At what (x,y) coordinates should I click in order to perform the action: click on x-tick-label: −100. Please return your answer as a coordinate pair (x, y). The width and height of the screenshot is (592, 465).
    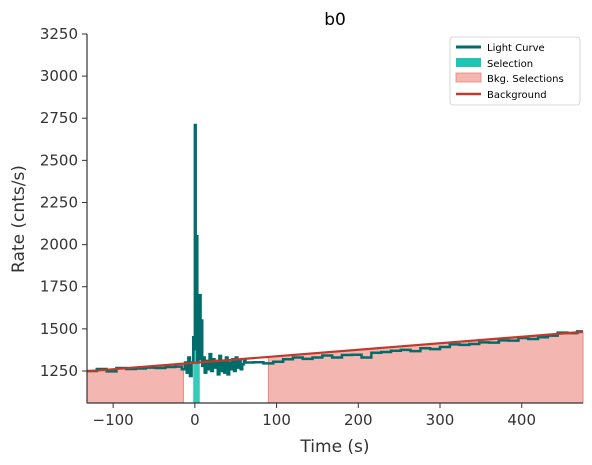
    Looking at the image, I should click on (113, 420).